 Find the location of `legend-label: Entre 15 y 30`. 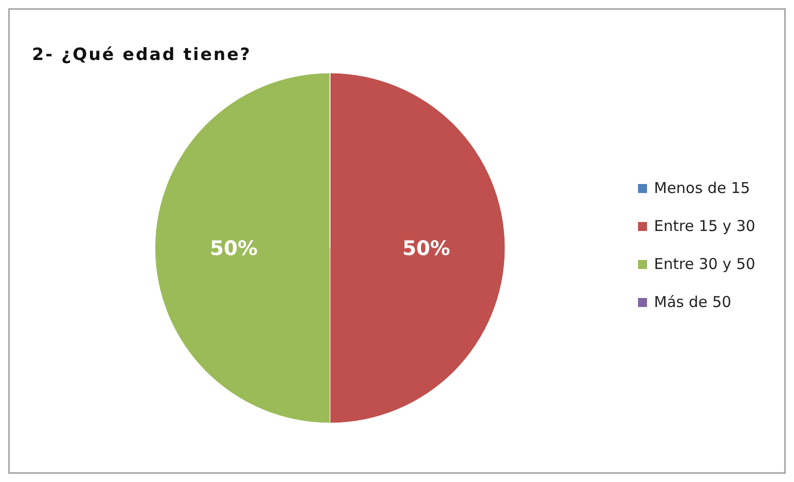

legend-label: Entre 15 y 30 is located at coordinates (705, 226).